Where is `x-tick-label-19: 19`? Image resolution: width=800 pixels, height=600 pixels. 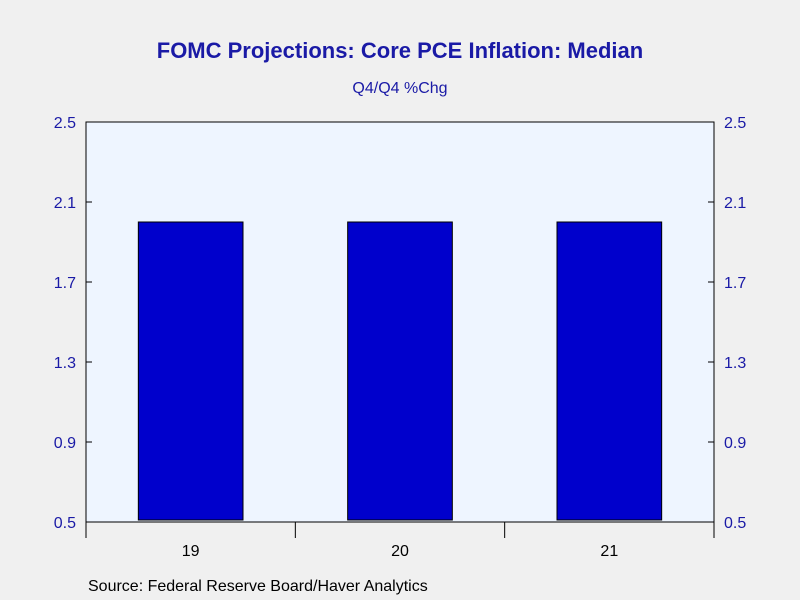 x-tick-label-19: 19 is located at coordinates (191, 551).